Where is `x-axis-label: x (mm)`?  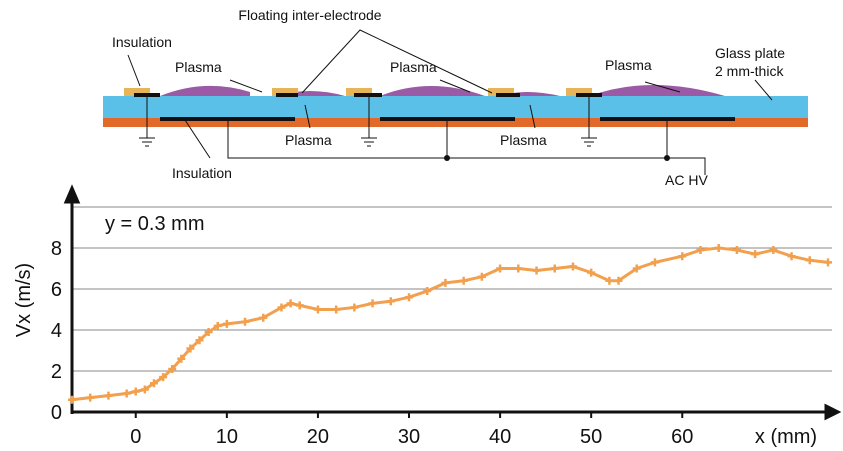 x-axis-label: x (mm) is located at coordinates (786, 437).